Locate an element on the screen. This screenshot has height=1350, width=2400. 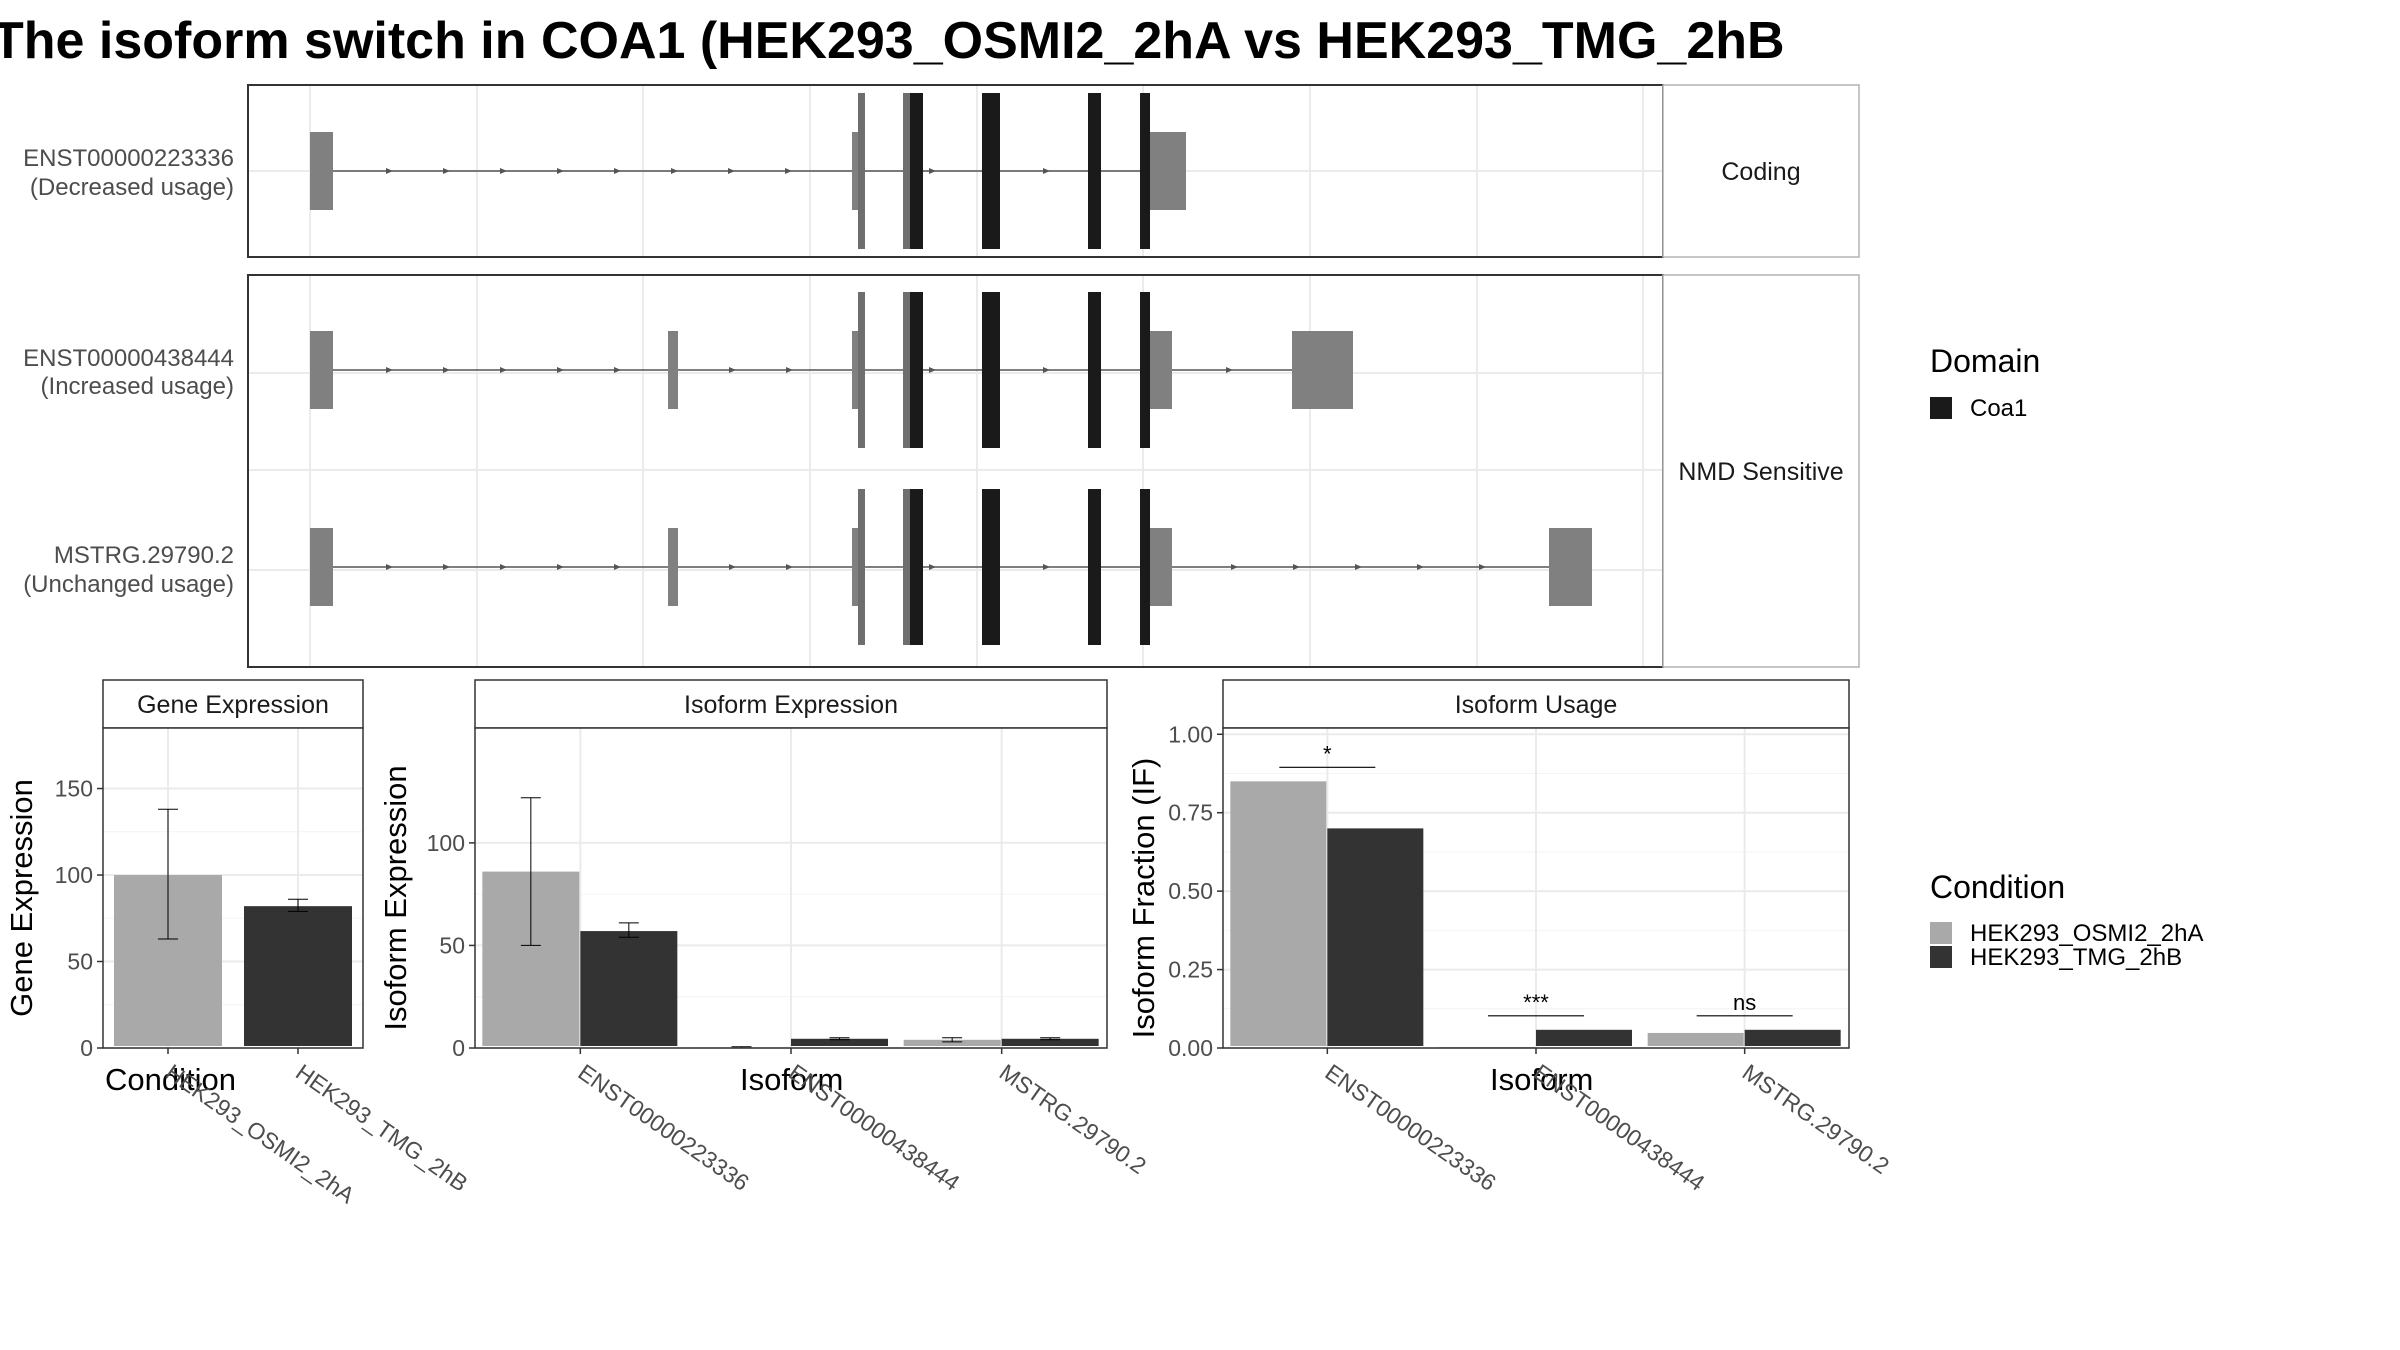
y-tick-label: 1.00 is located at coordinates (1190, 734).